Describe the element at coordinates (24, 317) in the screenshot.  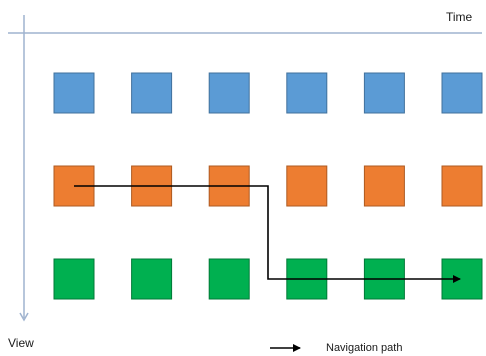
I see `view-axis-arrow-icon` at that location.